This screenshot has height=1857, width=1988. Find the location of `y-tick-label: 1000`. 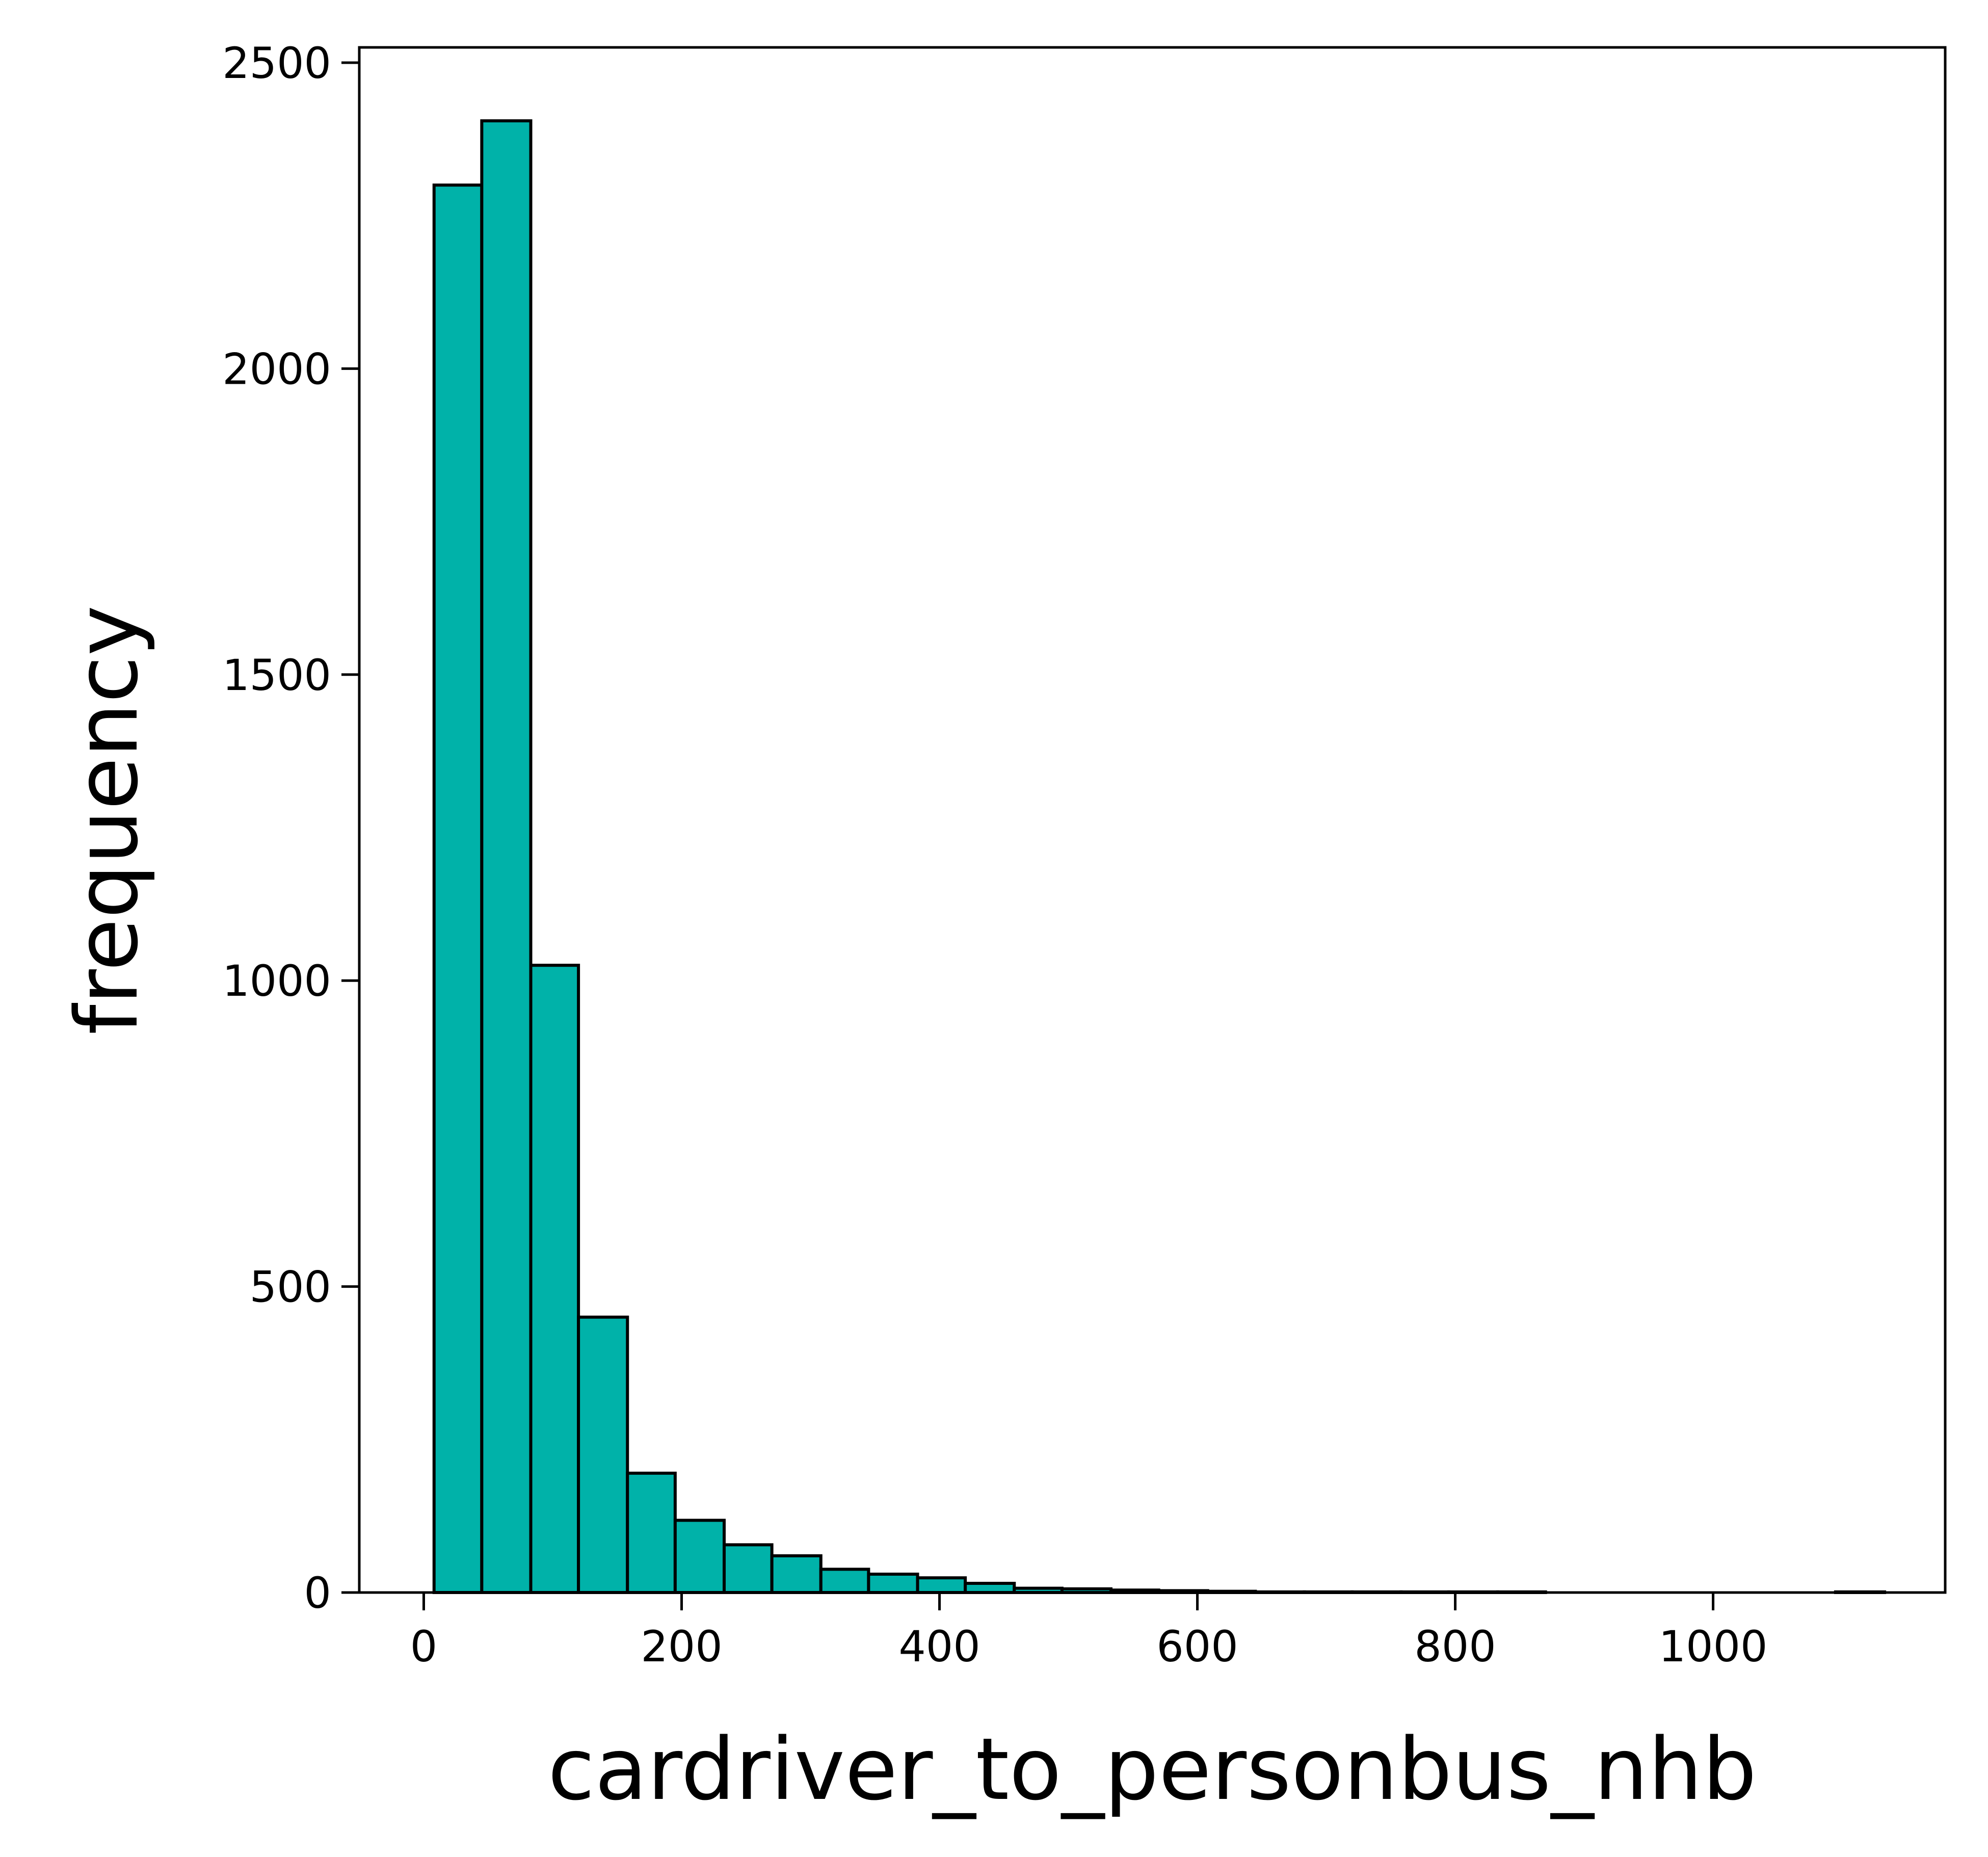

y-tick-label: 1000 is located at coordinates (276, 981).